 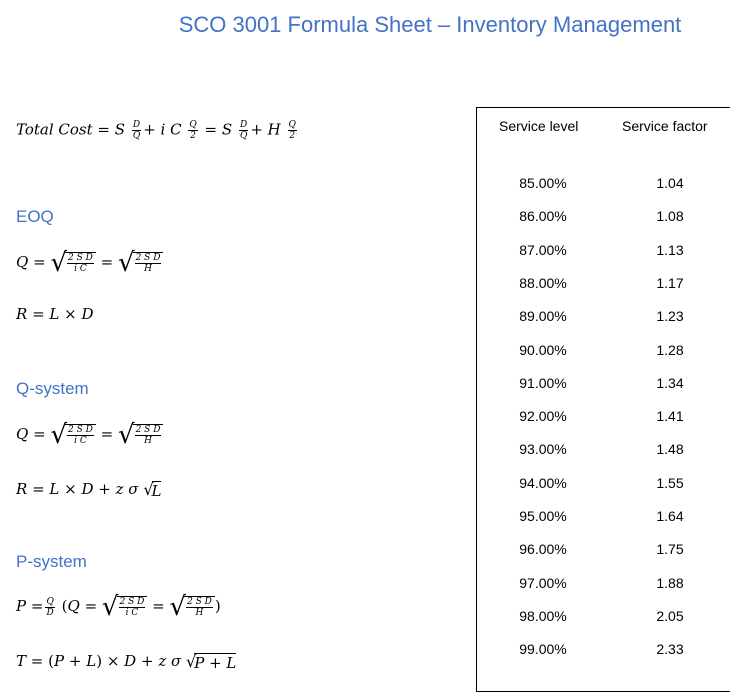 I want to click on service-factor-cell: 1.64, so click(x=670, y=516).